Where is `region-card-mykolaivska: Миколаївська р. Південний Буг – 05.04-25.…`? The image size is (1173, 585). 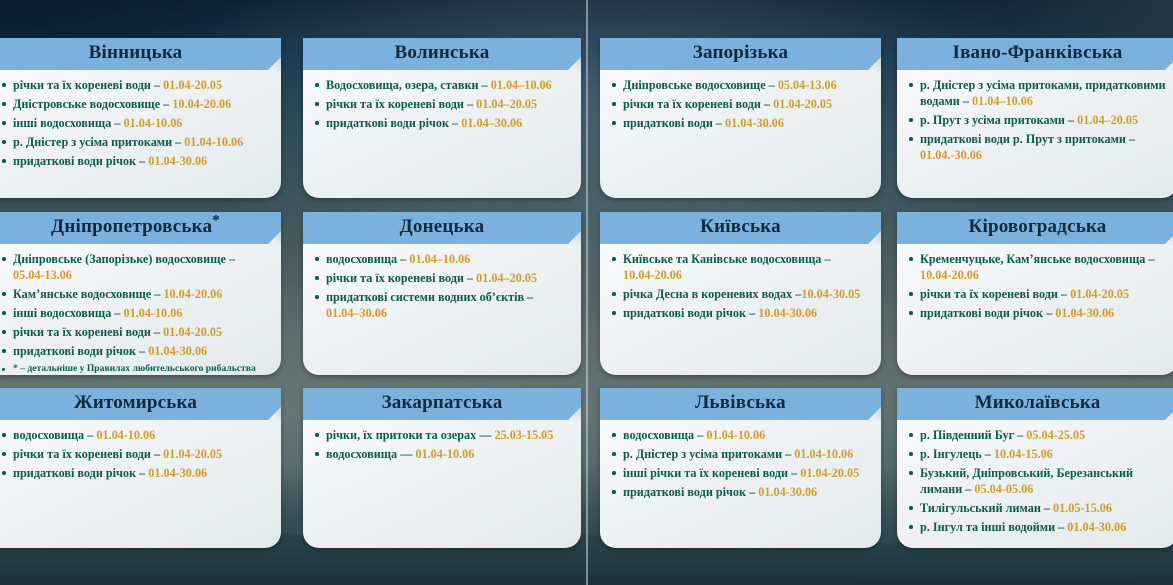
region-card-mykolaivska: Миколаївська р. Південний Буг – 05.04-25.… is located at coordinates (1035, 468).